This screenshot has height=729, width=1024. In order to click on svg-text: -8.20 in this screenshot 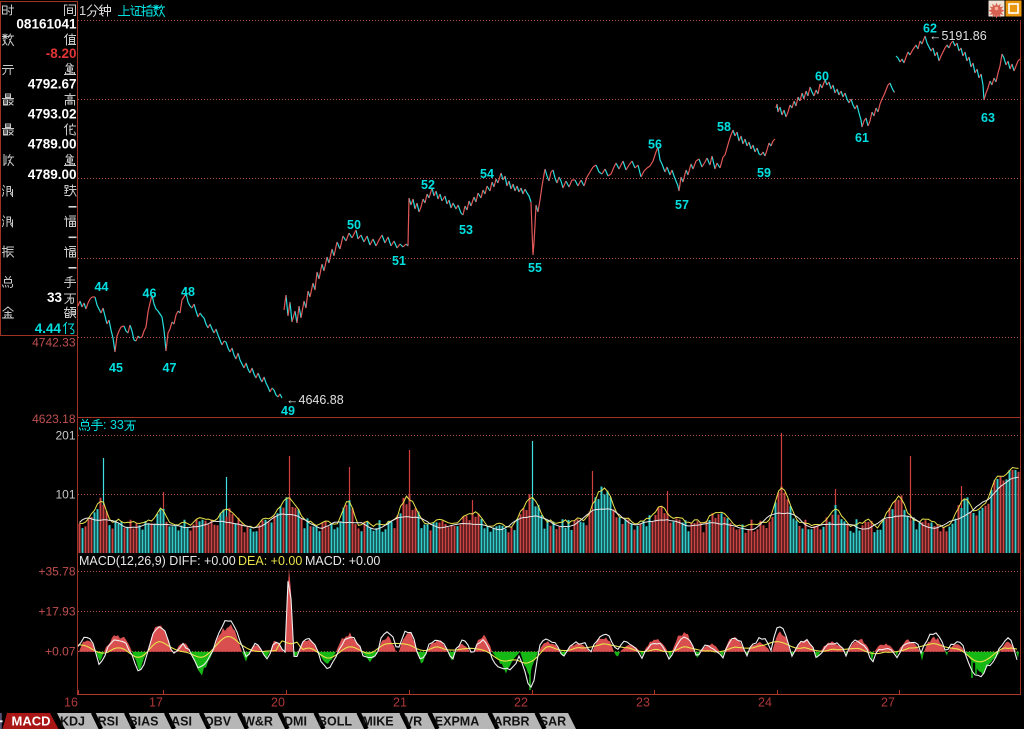, I will do `click(61, 53)`.